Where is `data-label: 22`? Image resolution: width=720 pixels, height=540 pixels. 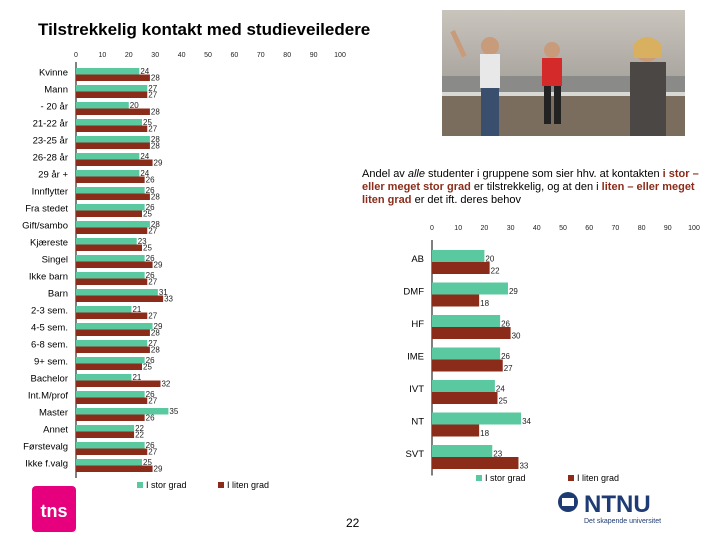
data-label: 22 is located at coordinates (139, 435).